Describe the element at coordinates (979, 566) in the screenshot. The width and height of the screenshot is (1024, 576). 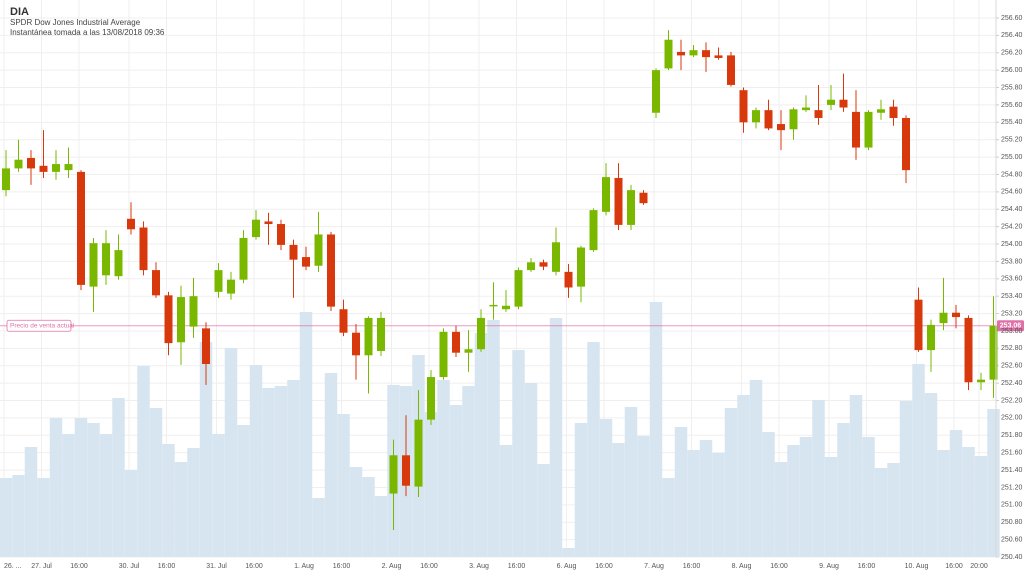
I see `x-tick-label: 20:00` at that location.